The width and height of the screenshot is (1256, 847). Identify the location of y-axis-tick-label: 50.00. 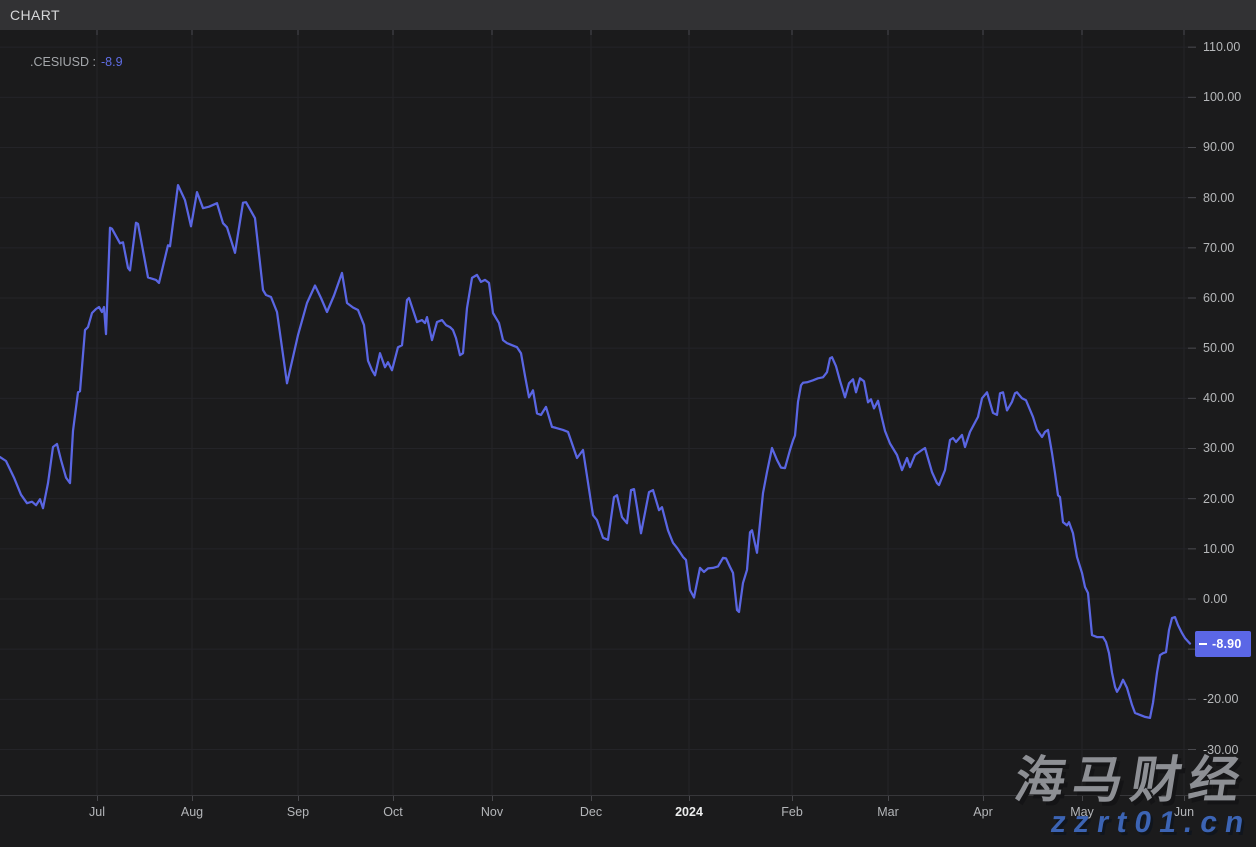
(1219, 348).